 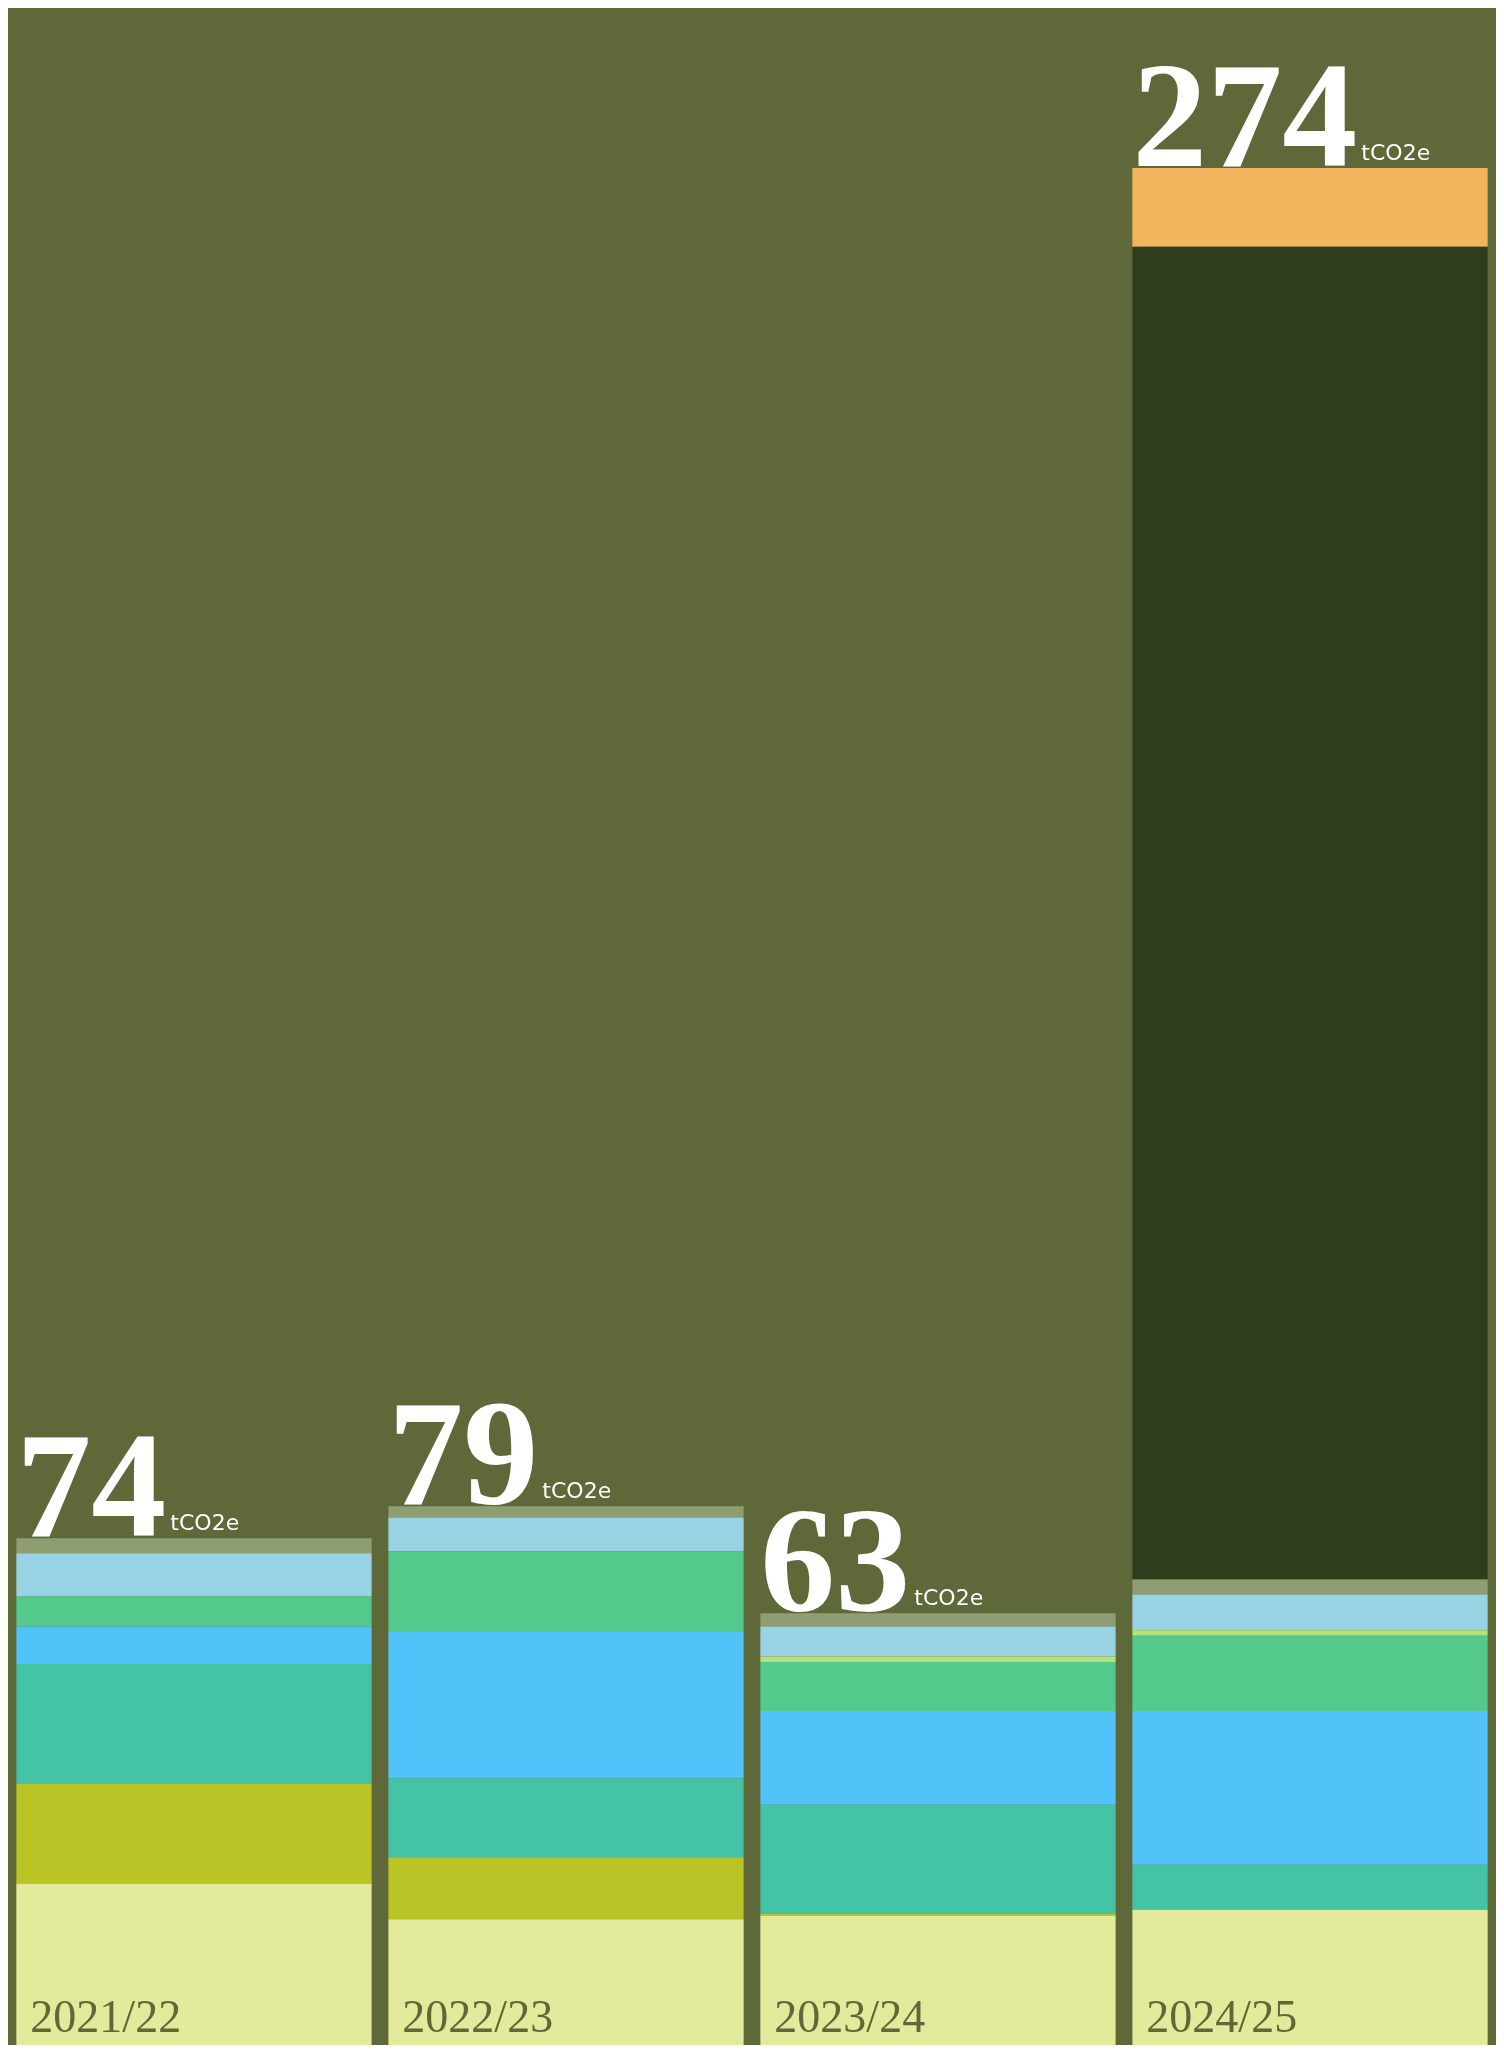 I want to click on x-tick-label: 2021/22, so click(x=106, y=2017).